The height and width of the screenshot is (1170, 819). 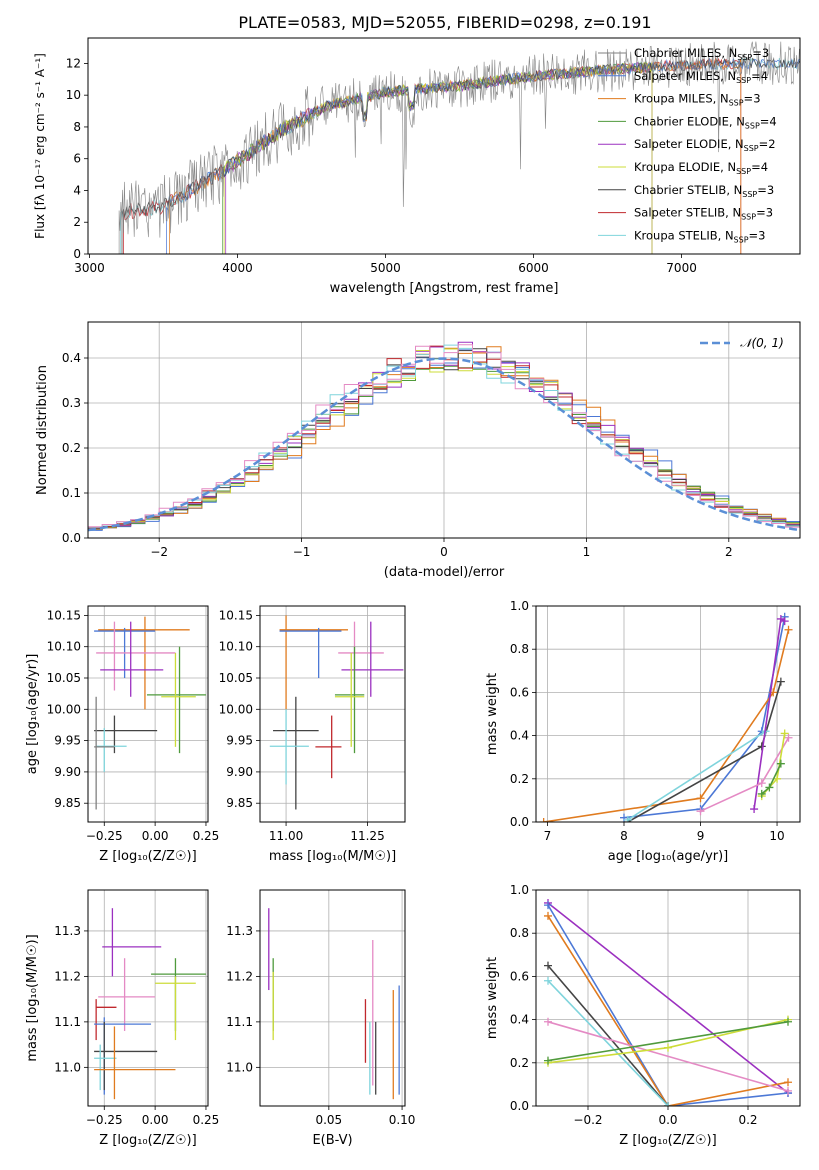 I want to click on x-tick-label: 2, so click(x=729, y=552).